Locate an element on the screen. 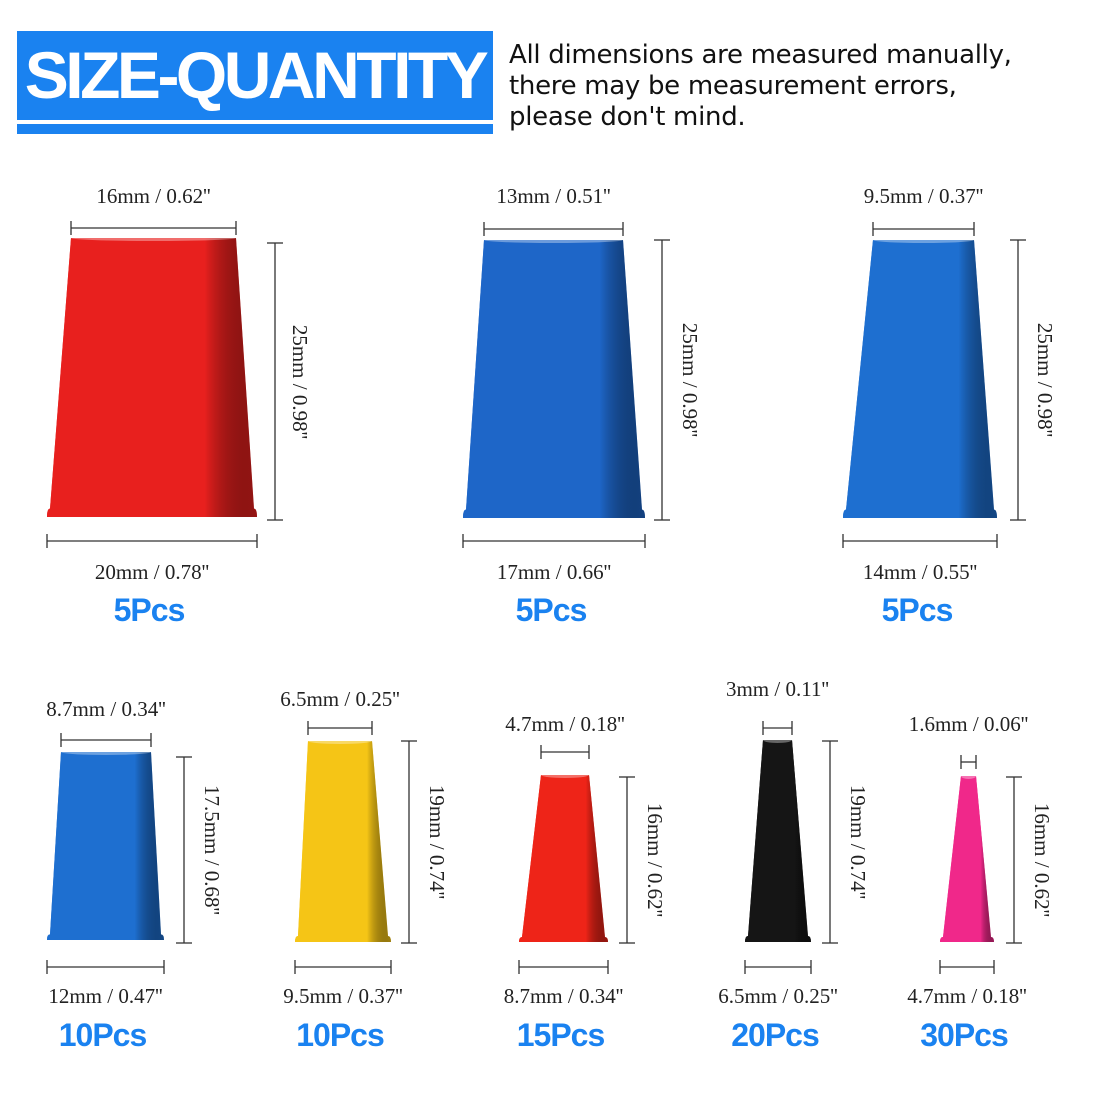 The height and width of the screenshot is (1100, 1100). top-diameter-label: 9.5mm / 0.37'' is located at coordinates (923, 196).